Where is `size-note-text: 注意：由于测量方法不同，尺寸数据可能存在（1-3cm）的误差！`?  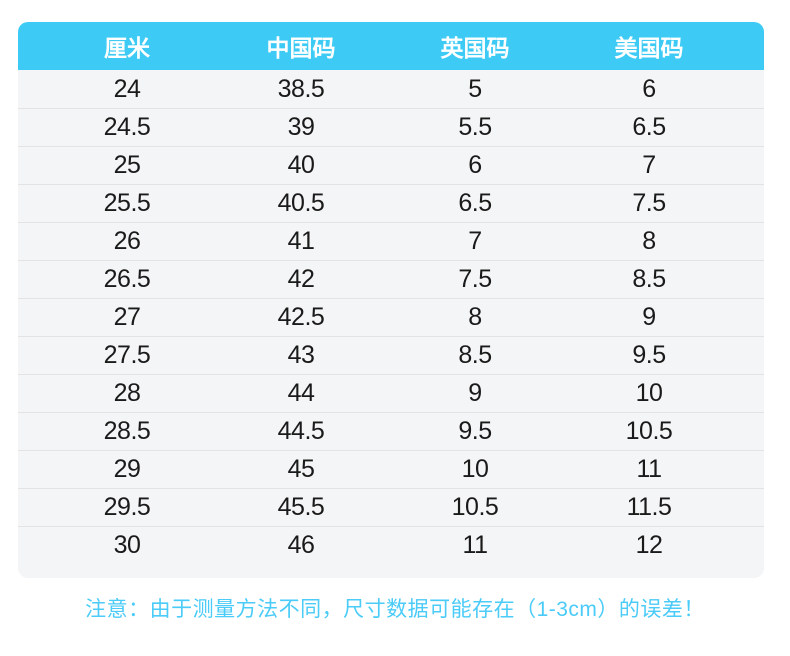
size-note-text: 注意：由于测量方法不同，尺寸数据可能存在（1-3cm）的误差！ is located at coordinates (395, 609).